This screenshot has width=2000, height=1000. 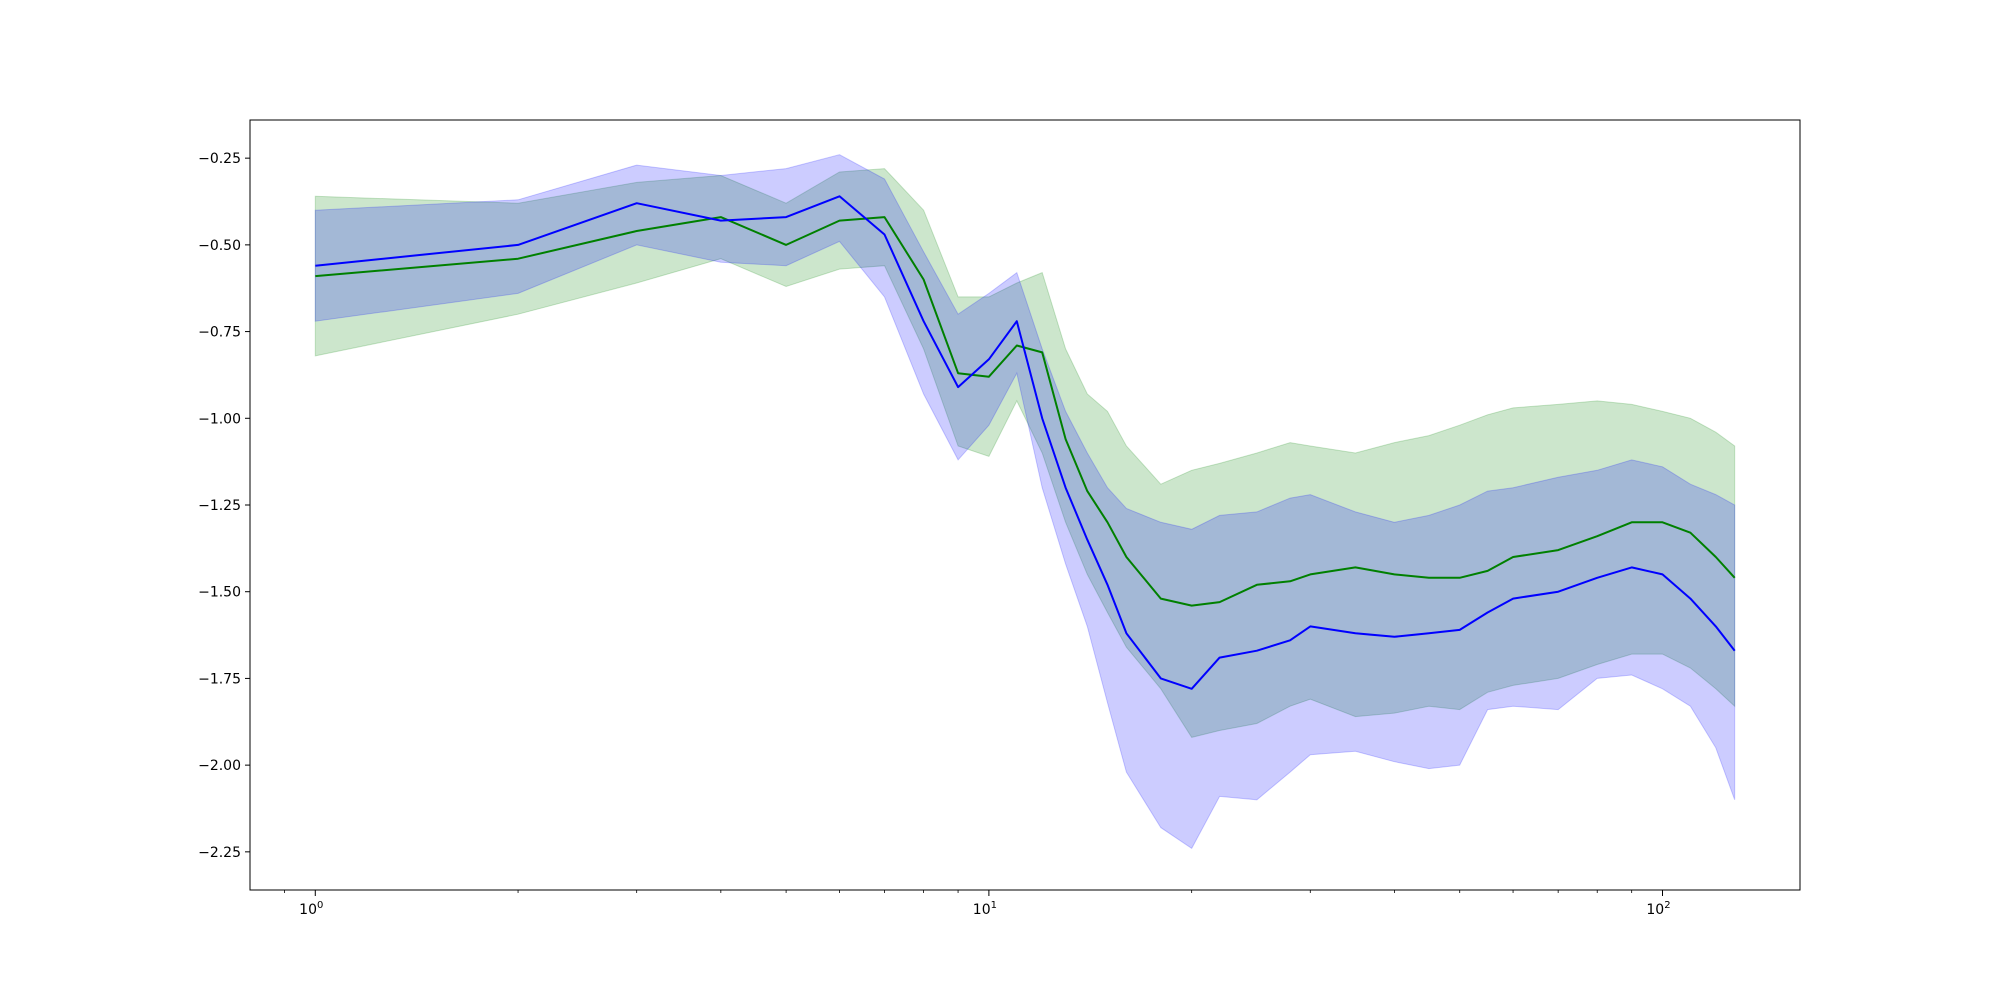 I want to click on y-tick-label: −1.00, so click(x=219, y=419).